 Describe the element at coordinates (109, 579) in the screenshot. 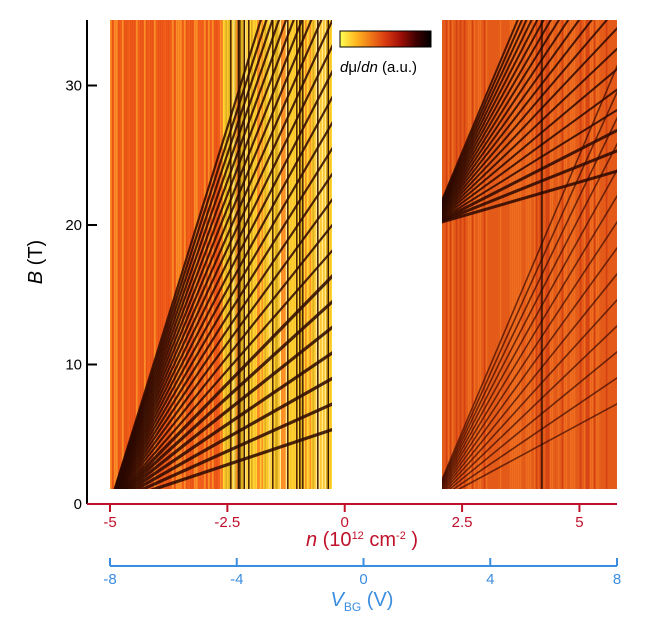

I see `x-gate-tick-label: -8` at that location.